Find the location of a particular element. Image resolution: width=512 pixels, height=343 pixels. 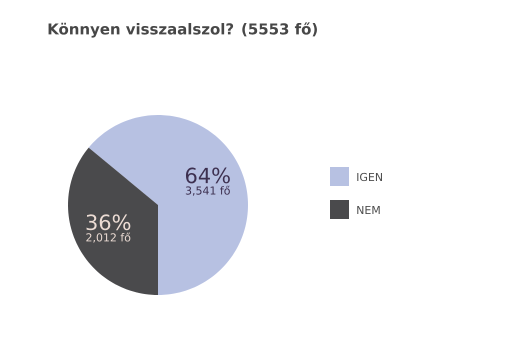

text: 2,012 fő is located at coordinates (108, 237).